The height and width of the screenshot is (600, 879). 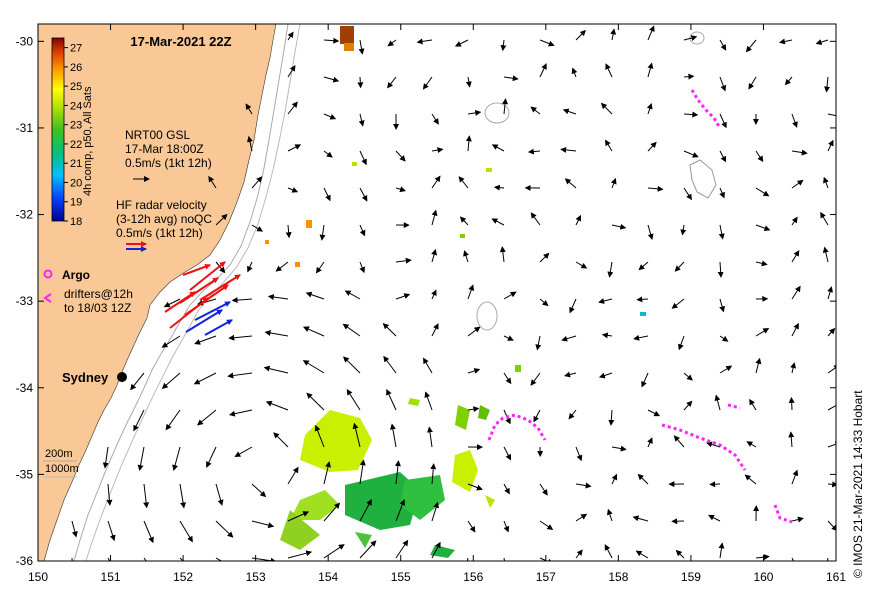 I want to click on gsl-legend-line3: 0.5m/s (1kt 12h), so click(x=168, y=163).